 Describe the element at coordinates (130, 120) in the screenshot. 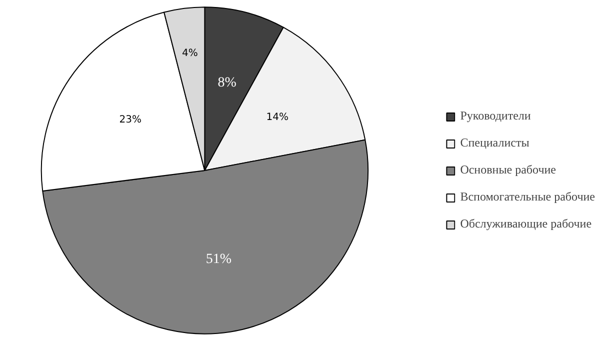

I see `data-label: 23%` at that location.